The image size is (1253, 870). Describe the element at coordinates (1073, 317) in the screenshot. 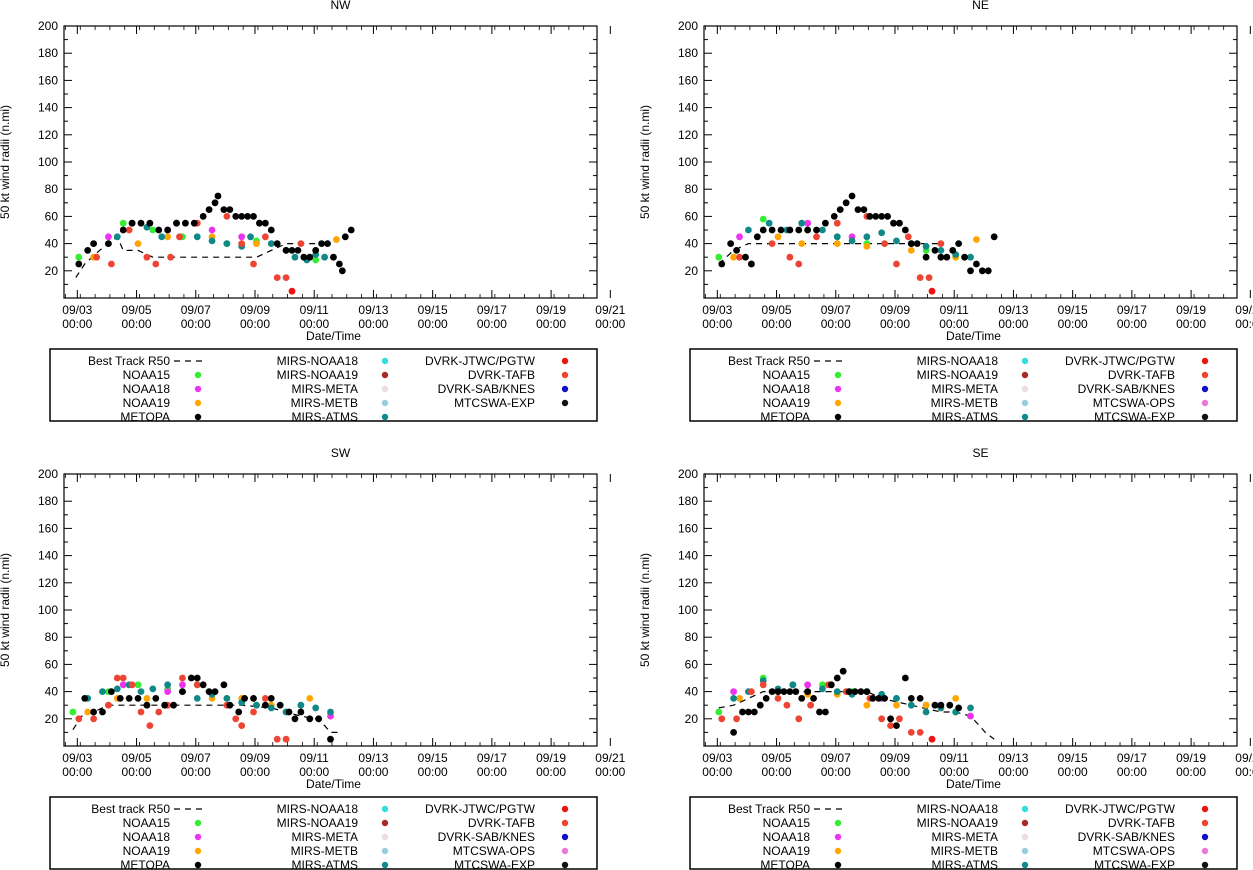

I see `x-tick-label: 09/15 00:00` at that location.